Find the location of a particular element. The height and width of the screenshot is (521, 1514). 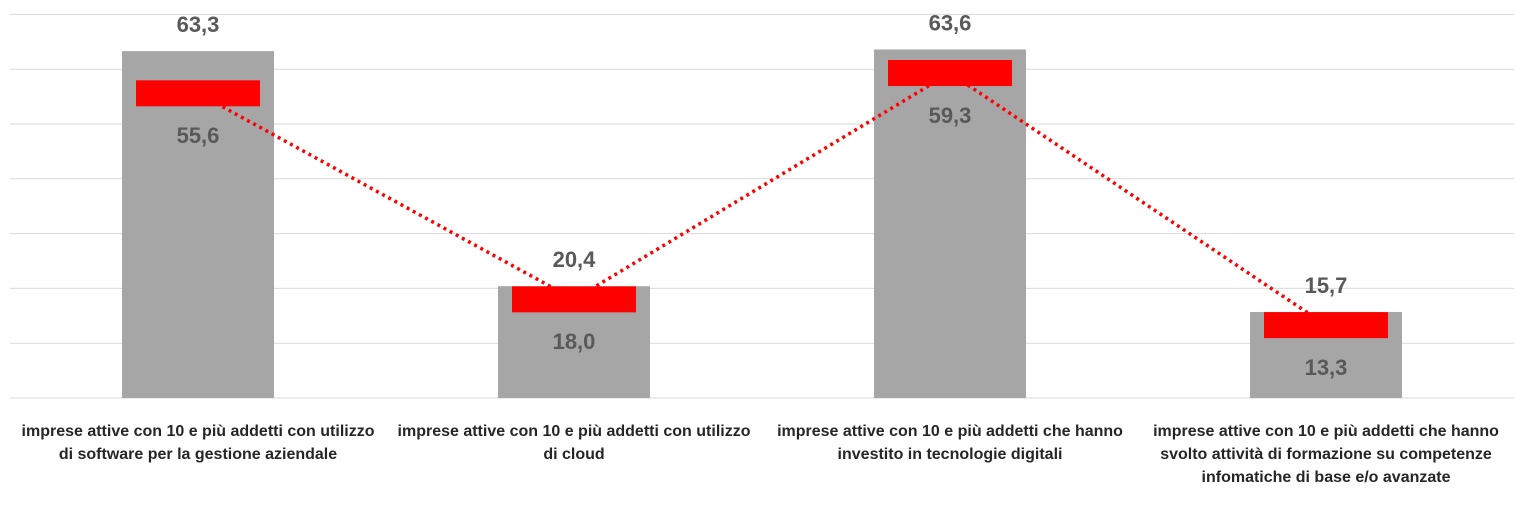

data-label: 63,6 is located at coordinates (950, 22).